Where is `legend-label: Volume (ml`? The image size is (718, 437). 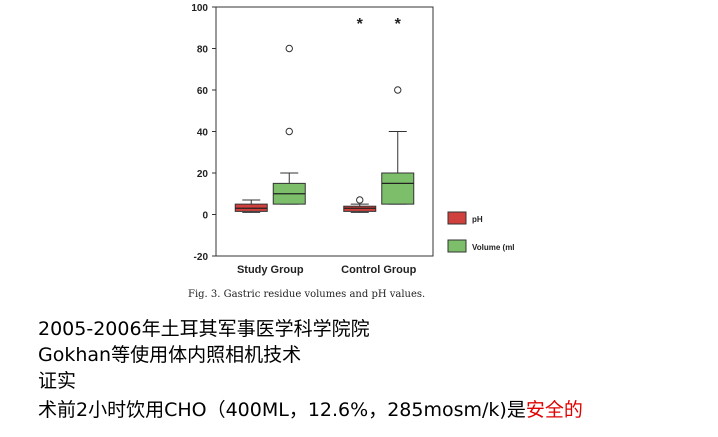 legend-label: Volume (ml is located at coordinates (493, 247).